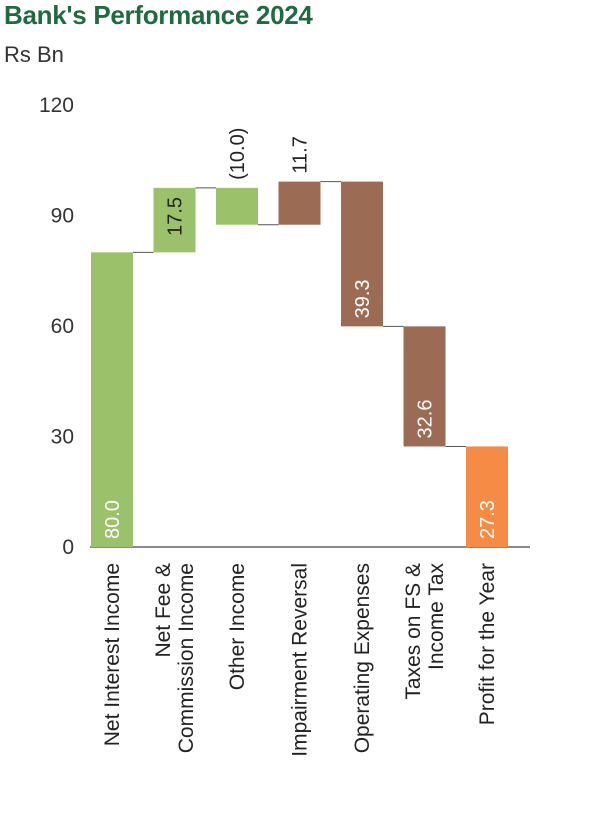 The image size is (600, 817). What do you see at coordinates (62, 326) in the screenshot?
I see `y-tick-label: 60` at bounding box center [62, 326].